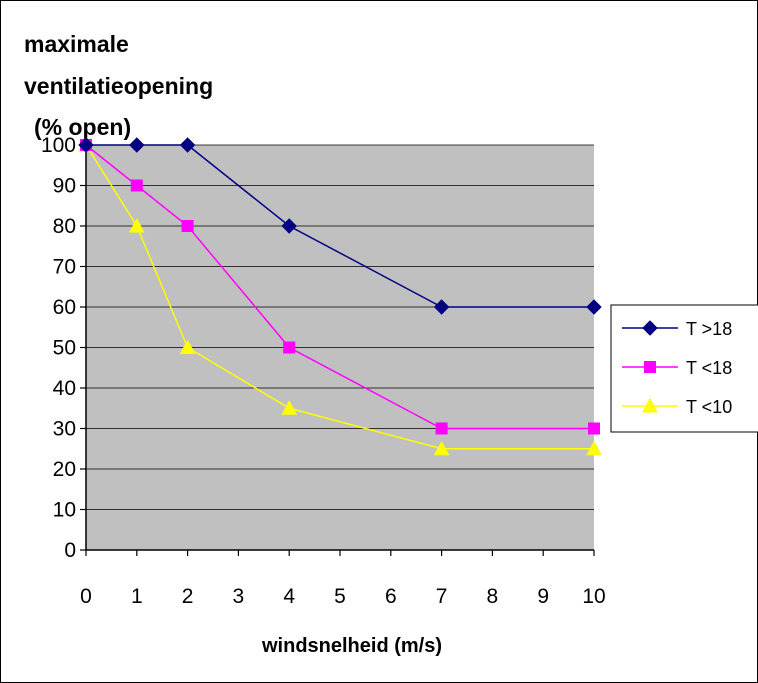  Describe the element at coordinates (64, 429) in the screenshot. I see `y-tick-label: 30` at that location.